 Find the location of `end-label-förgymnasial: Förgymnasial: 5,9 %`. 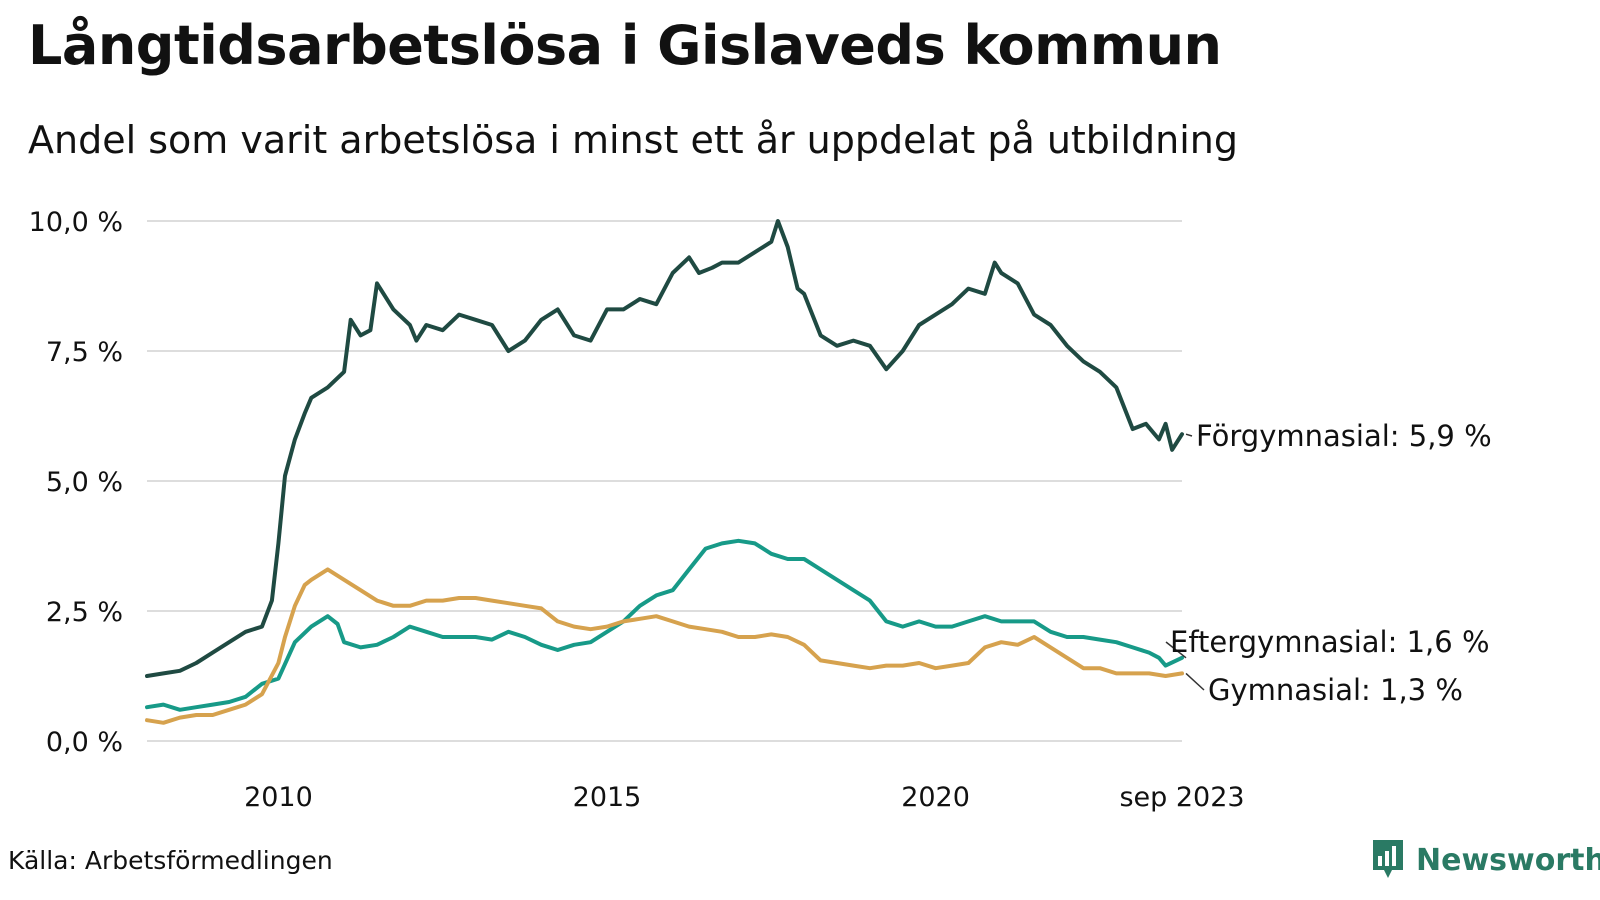

end-label-förgymnasial: Förgymnasial: 5,9 % is located at coordinates (1344, 436).